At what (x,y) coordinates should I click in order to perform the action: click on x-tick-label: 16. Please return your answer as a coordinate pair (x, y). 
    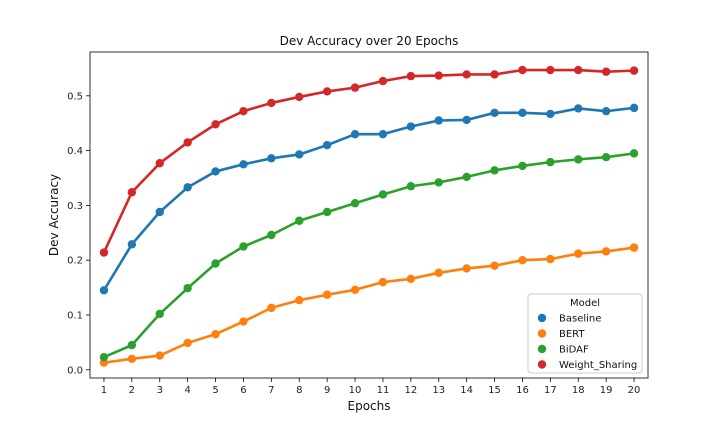
    Looking at the image, I should click on (522, 390).